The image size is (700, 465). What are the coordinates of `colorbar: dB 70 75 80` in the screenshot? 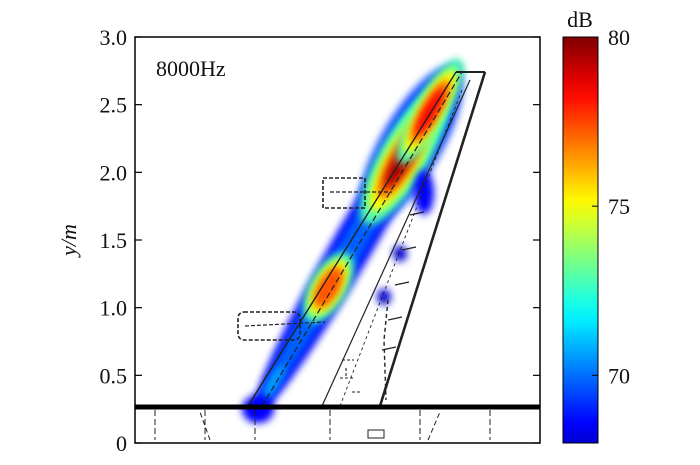 It's located at (596, 225).